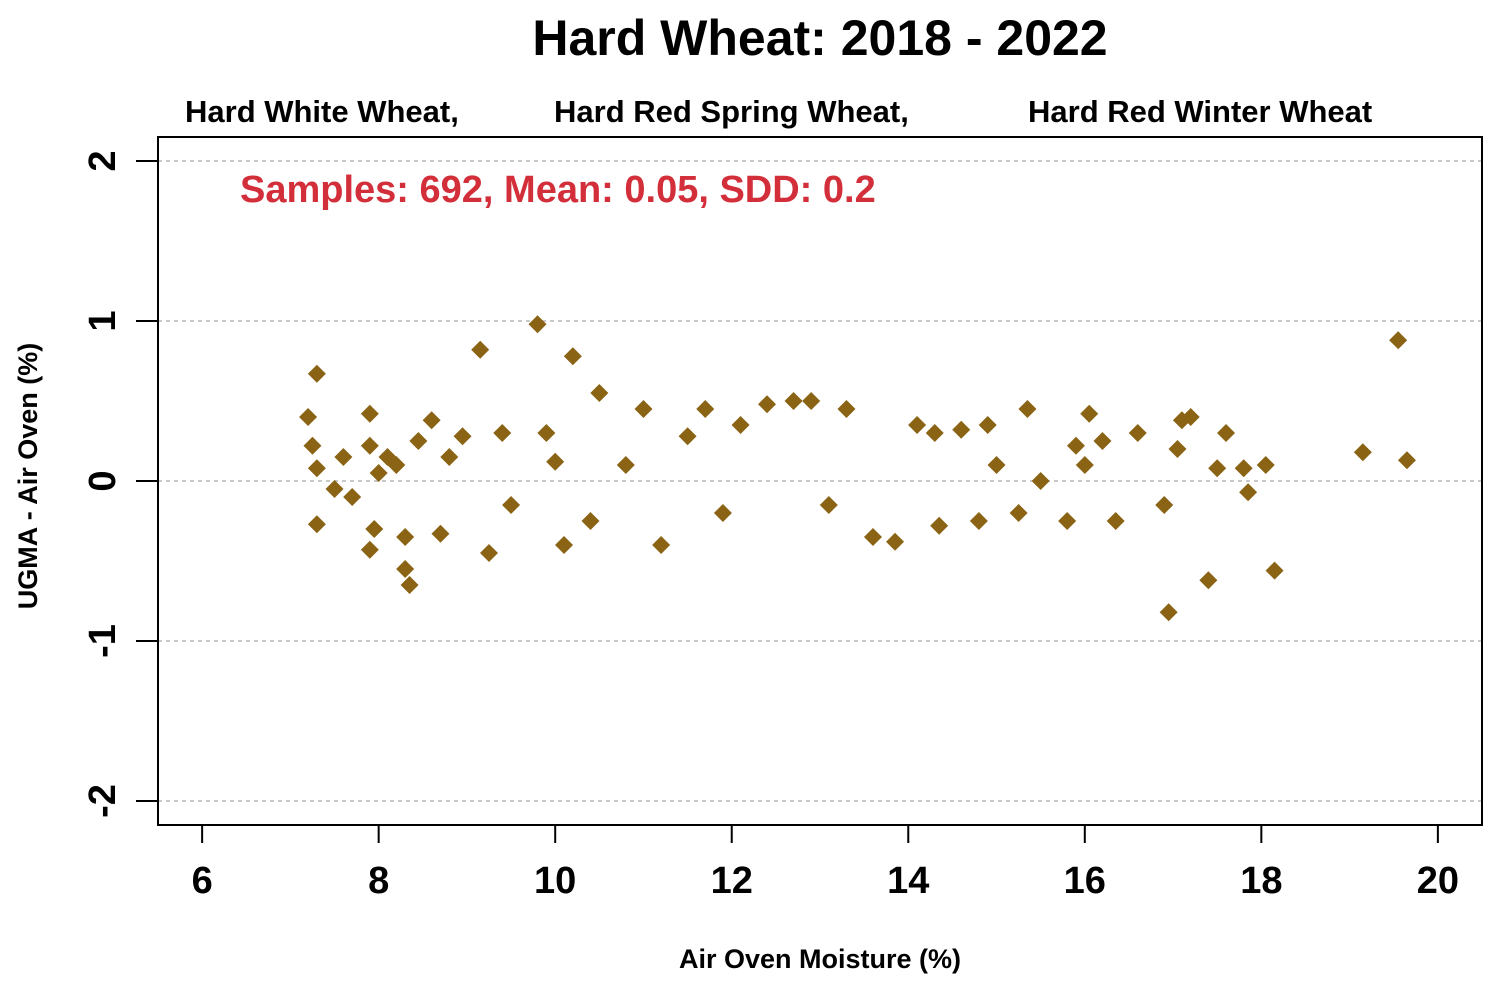 The image size is (1486, 981). Describe the element at coordinates (558, 190) in the screenshot. I see `stats-annotation: Samples: 692, Mean: 0.05, SDD: 0.2` at that location.